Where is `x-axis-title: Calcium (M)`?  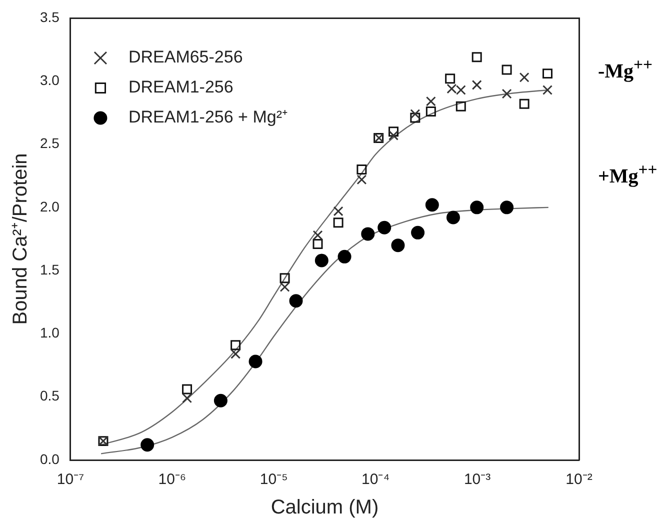
x-axis-title: Calcium (M) is located at coordinates (324, 507).